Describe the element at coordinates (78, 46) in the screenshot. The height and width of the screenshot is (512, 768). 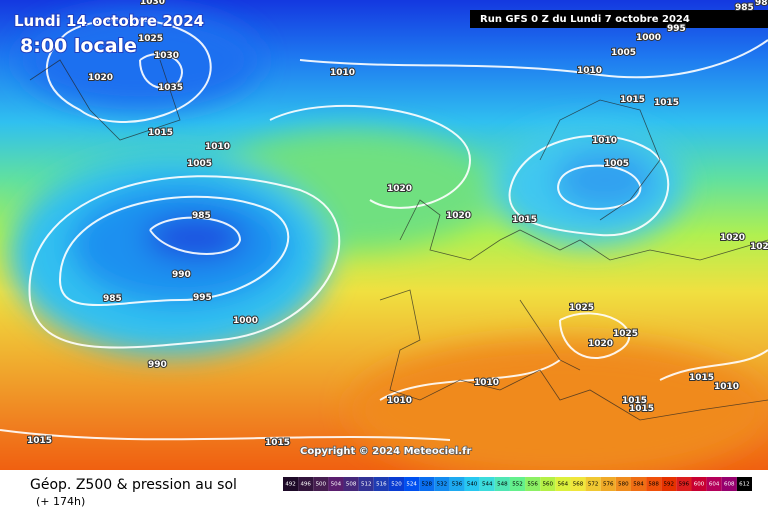
I see `valid-time: 8:00 locale` at that location.